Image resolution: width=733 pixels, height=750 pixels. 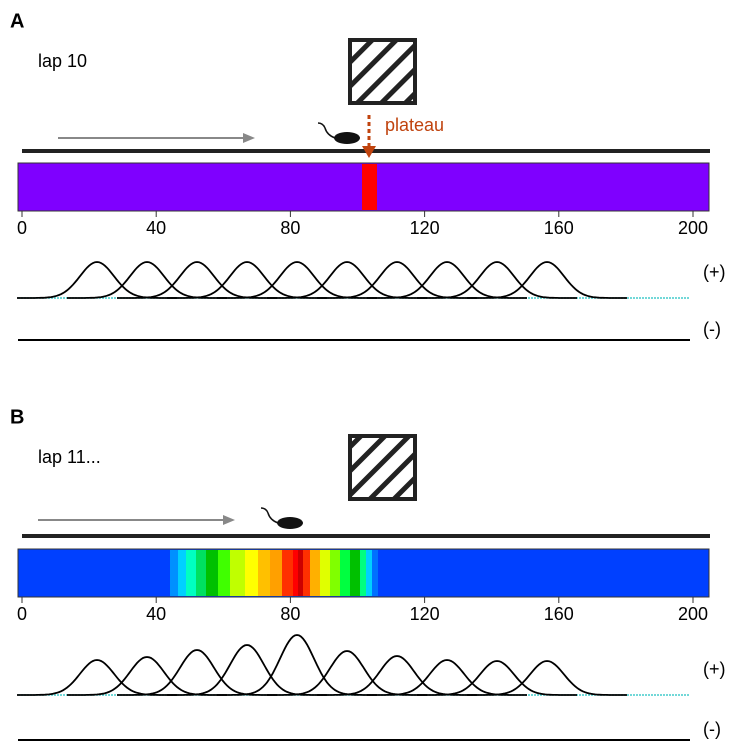 What do you see at coordinates (17, 417) in the screenshot?
I see `panel-label: B` at bounding box center [17, 417].